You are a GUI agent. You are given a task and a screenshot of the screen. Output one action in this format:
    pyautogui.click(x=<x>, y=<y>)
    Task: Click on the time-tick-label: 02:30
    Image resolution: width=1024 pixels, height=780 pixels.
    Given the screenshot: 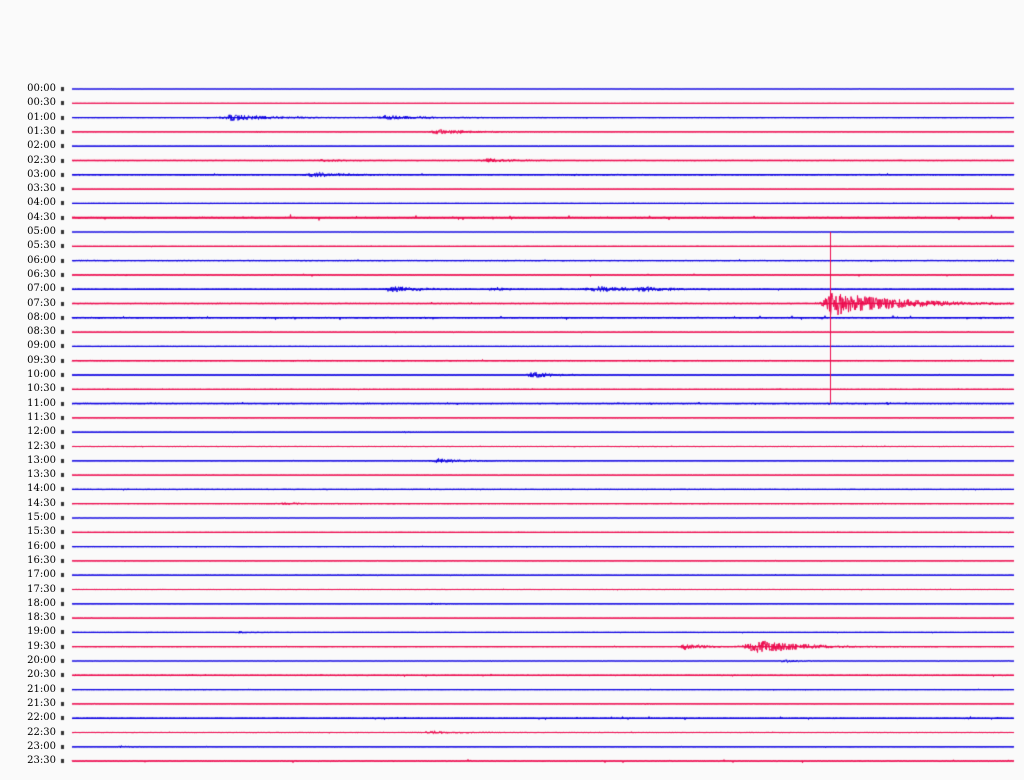 What is the action you would take?
    pyautogui.click(x=41, y=160)
    